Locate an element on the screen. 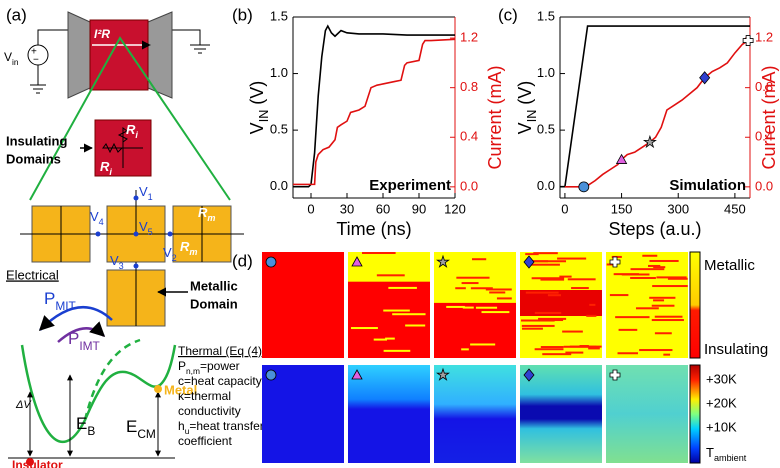  minus: − is located at coordinates (36, 60).